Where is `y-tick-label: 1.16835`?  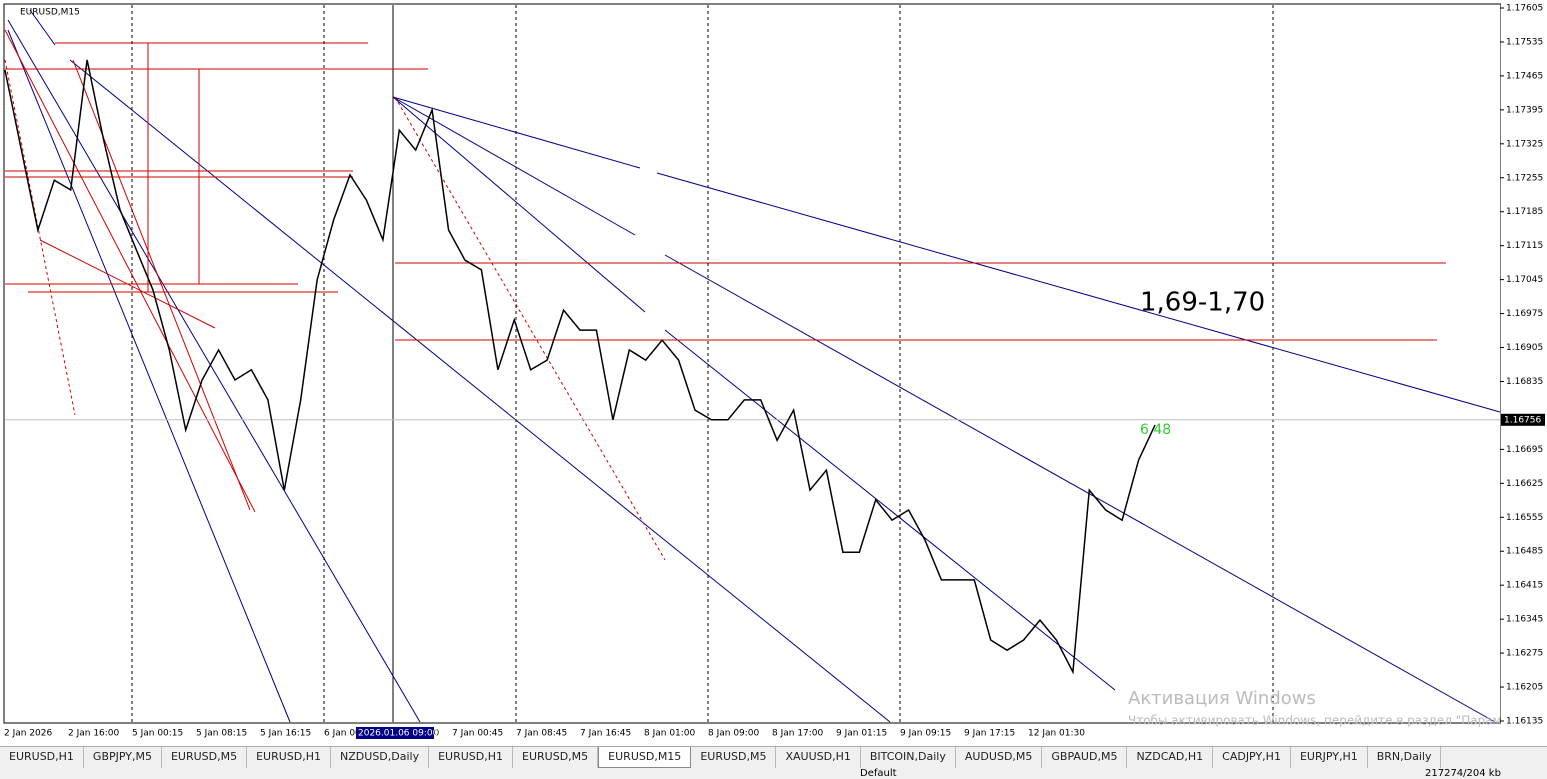
y-tick-label: 1.16835 is located at coordinates (1524, 382).